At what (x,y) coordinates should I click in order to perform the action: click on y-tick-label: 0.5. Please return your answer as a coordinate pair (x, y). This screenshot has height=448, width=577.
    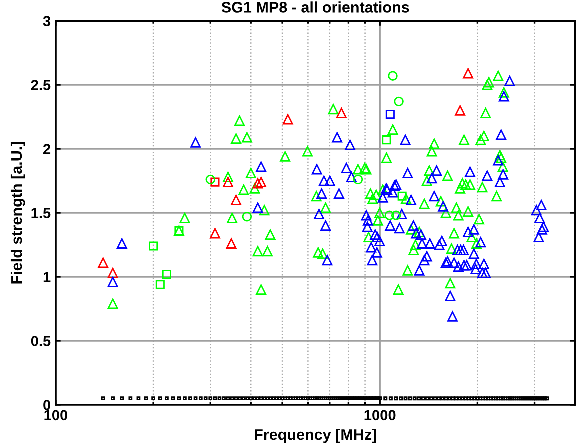
    Looking at the image, I should click on (41, 341).